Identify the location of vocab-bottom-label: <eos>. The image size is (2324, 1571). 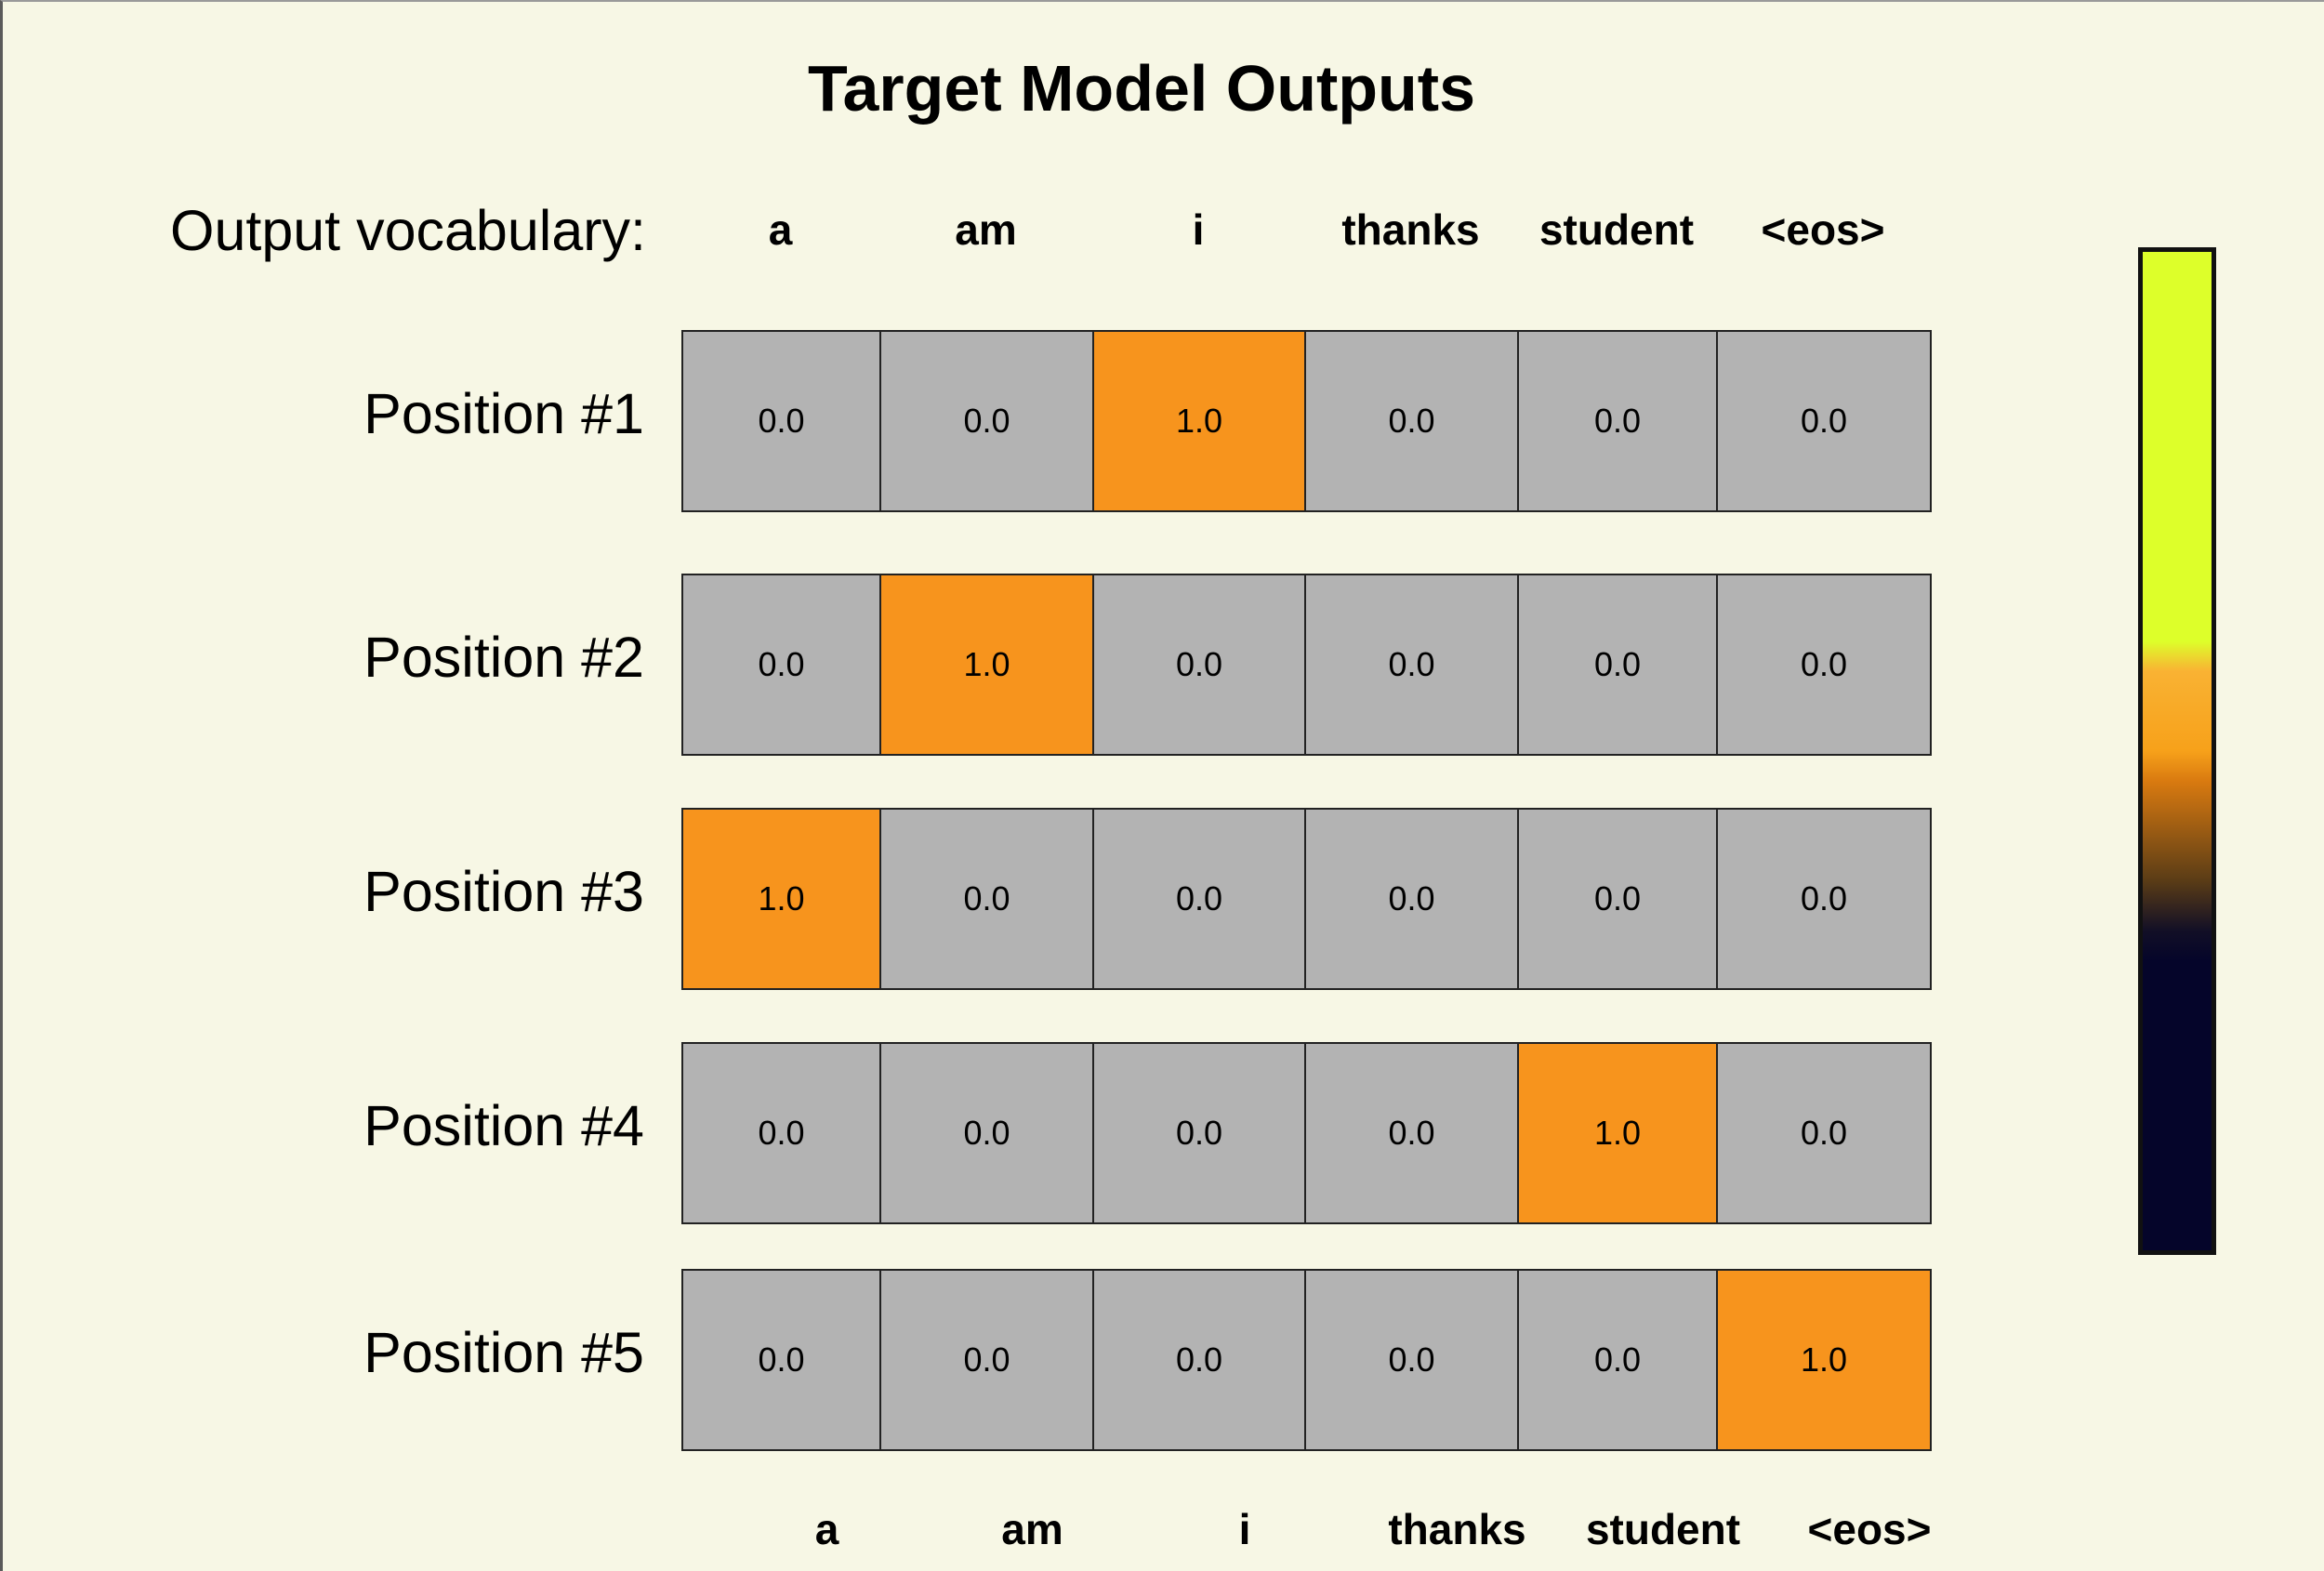
(1869, 1529).